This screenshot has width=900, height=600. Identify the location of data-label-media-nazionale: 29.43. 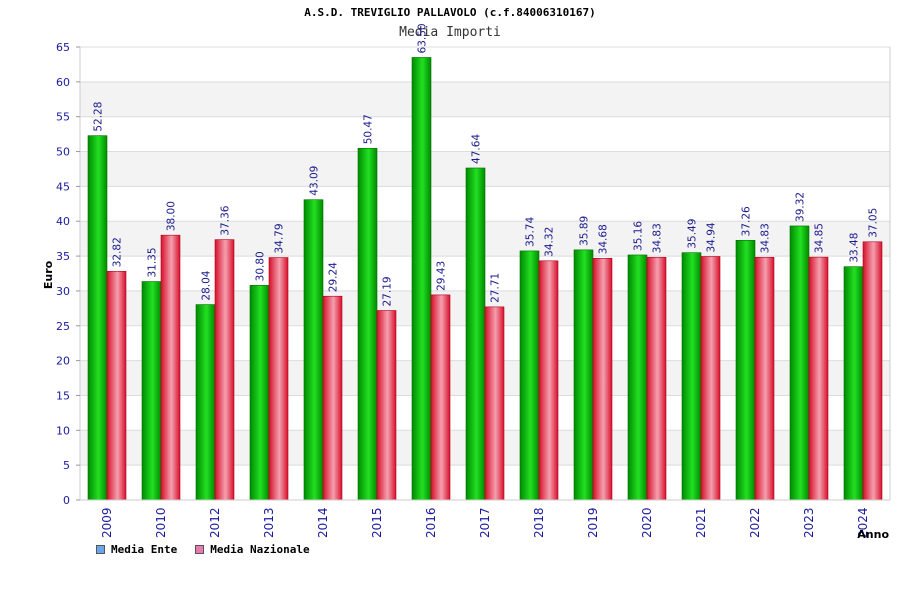
(442, 276).